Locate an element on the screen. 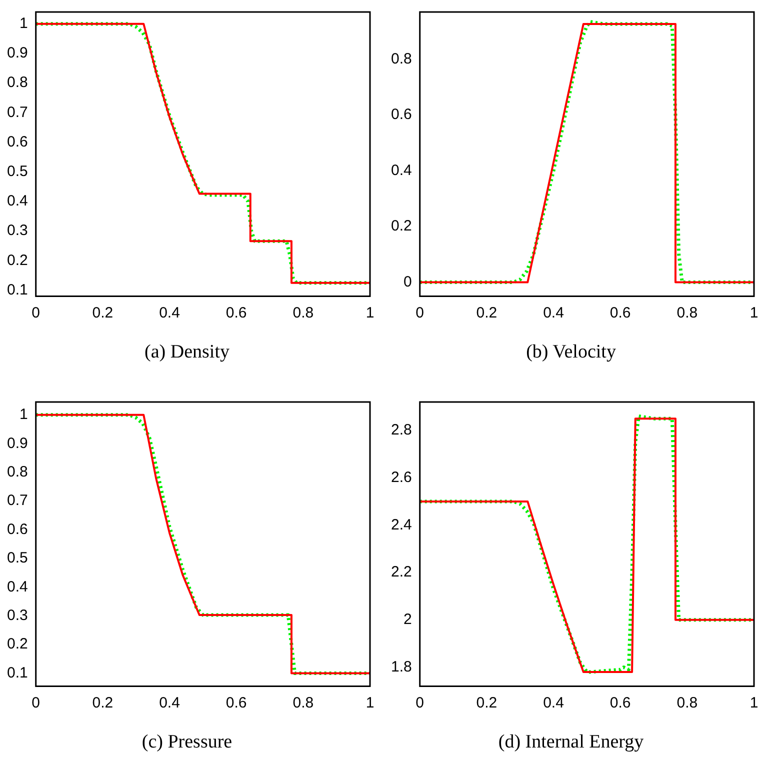 The image size is (768, 781). y-tick-label: 2.8 is located at coordinates (401, 430).